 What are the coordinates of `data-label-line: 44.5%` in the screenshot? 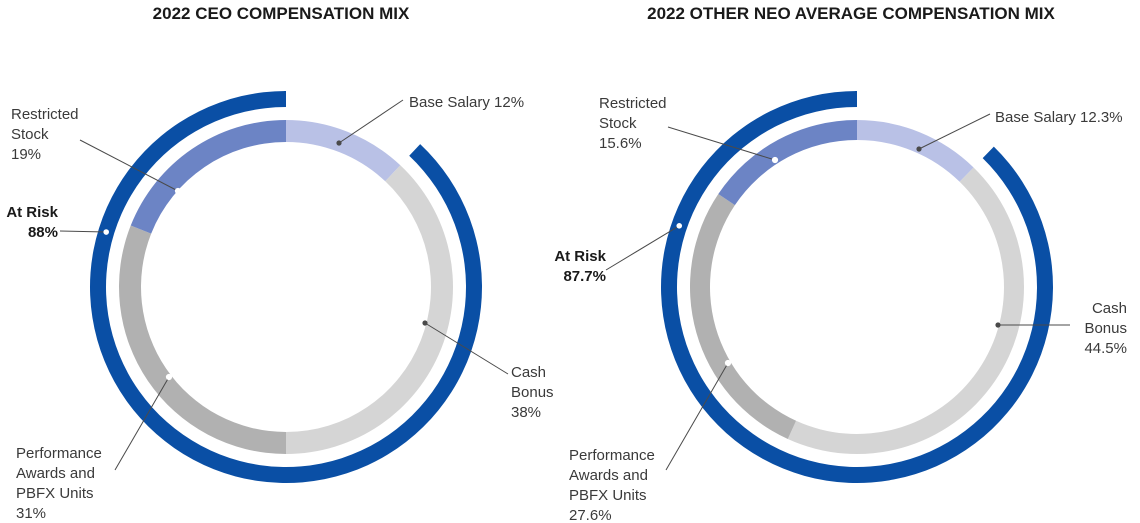 It's located at (1105, 348).